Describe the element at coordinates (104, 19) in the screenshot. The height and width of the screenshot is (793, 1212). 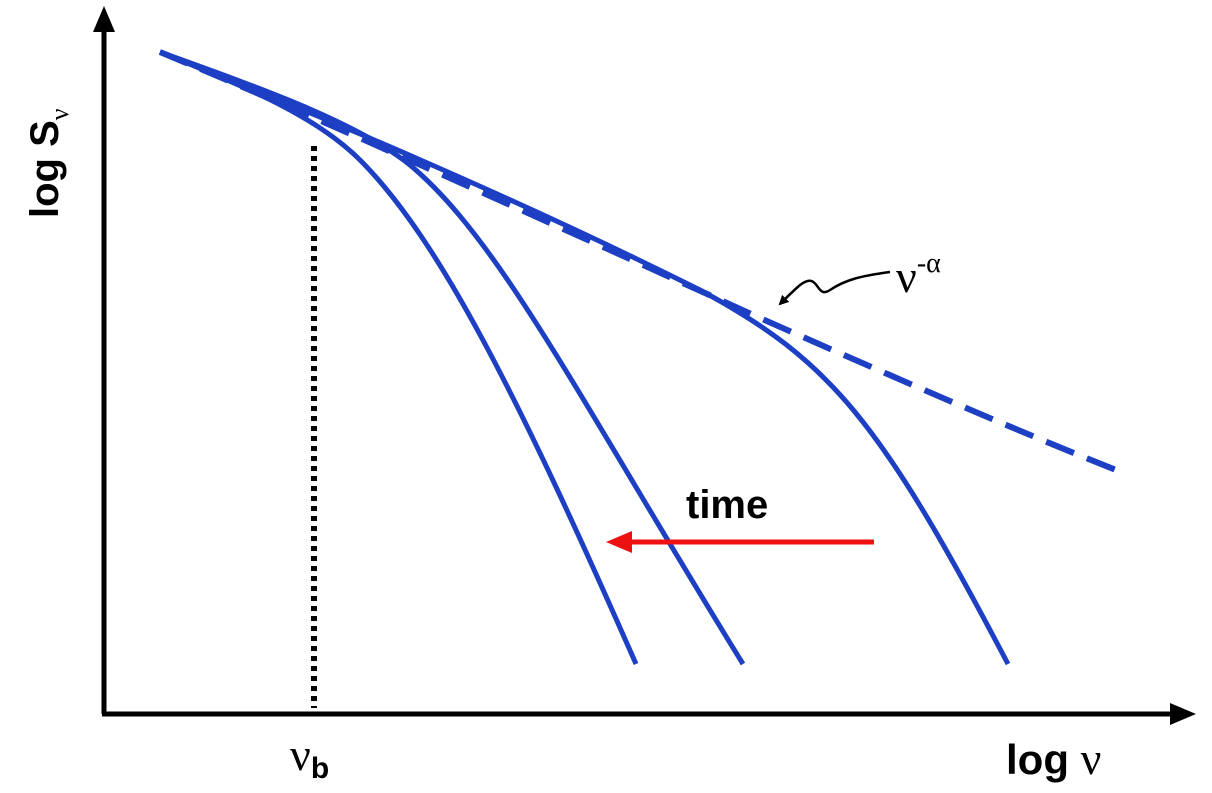
I see `y-axis-arrowhead` at that location.